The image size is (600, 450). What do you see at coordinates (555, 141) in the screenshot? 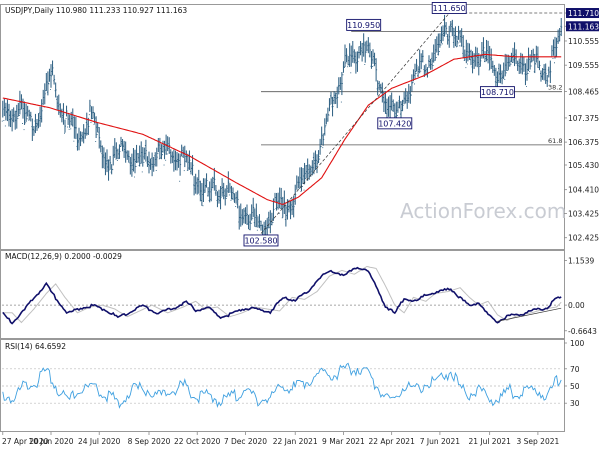
I see `fib-label-61.8: 61.8` at bounding box center [555, 141].